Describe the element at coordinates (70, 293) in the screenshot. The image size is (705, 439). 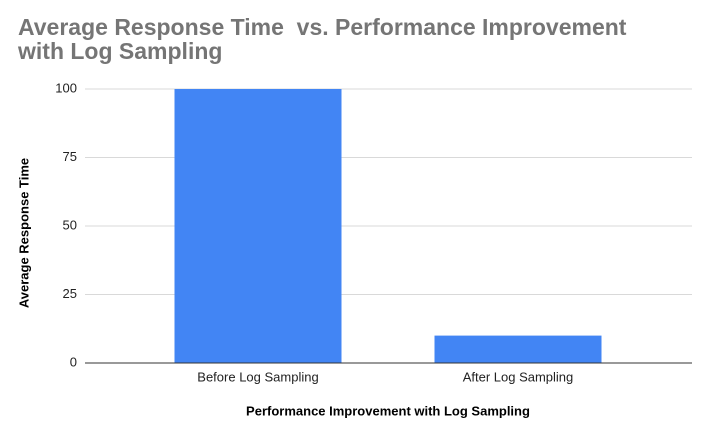
I see `y-tick-label: 25` at that location.